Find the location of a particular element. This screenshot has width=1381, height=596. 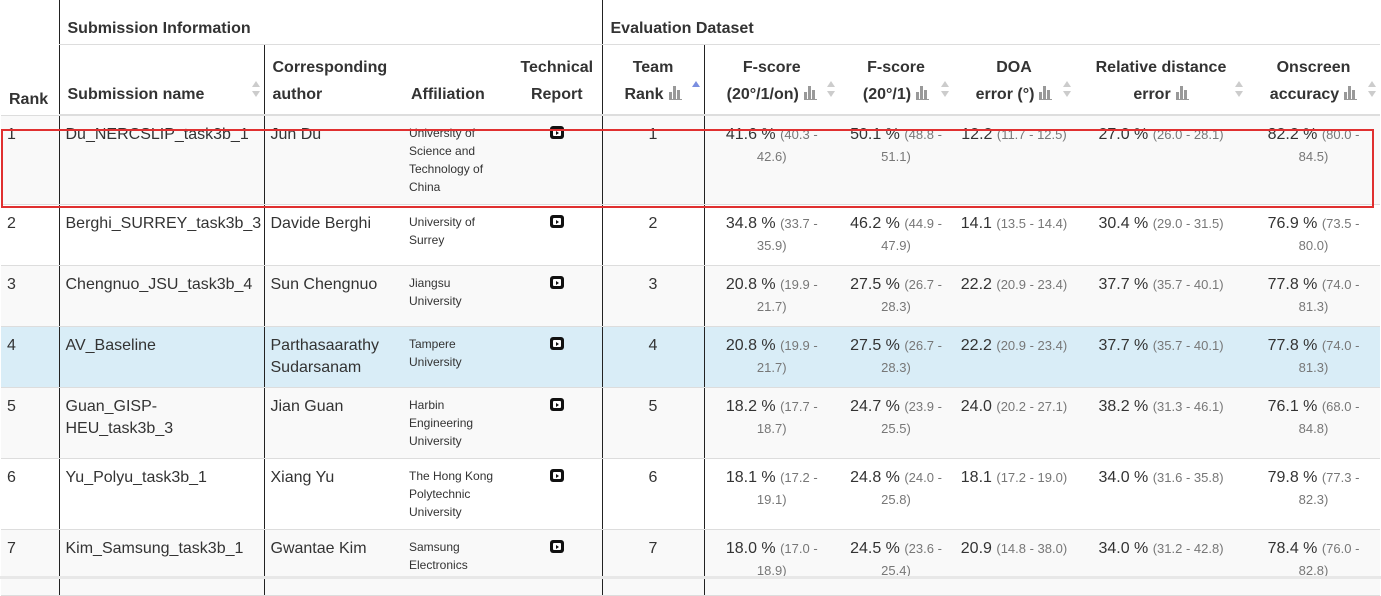

col-header-corresponding-author: Corresponding author is located at coordinates (333, 80).